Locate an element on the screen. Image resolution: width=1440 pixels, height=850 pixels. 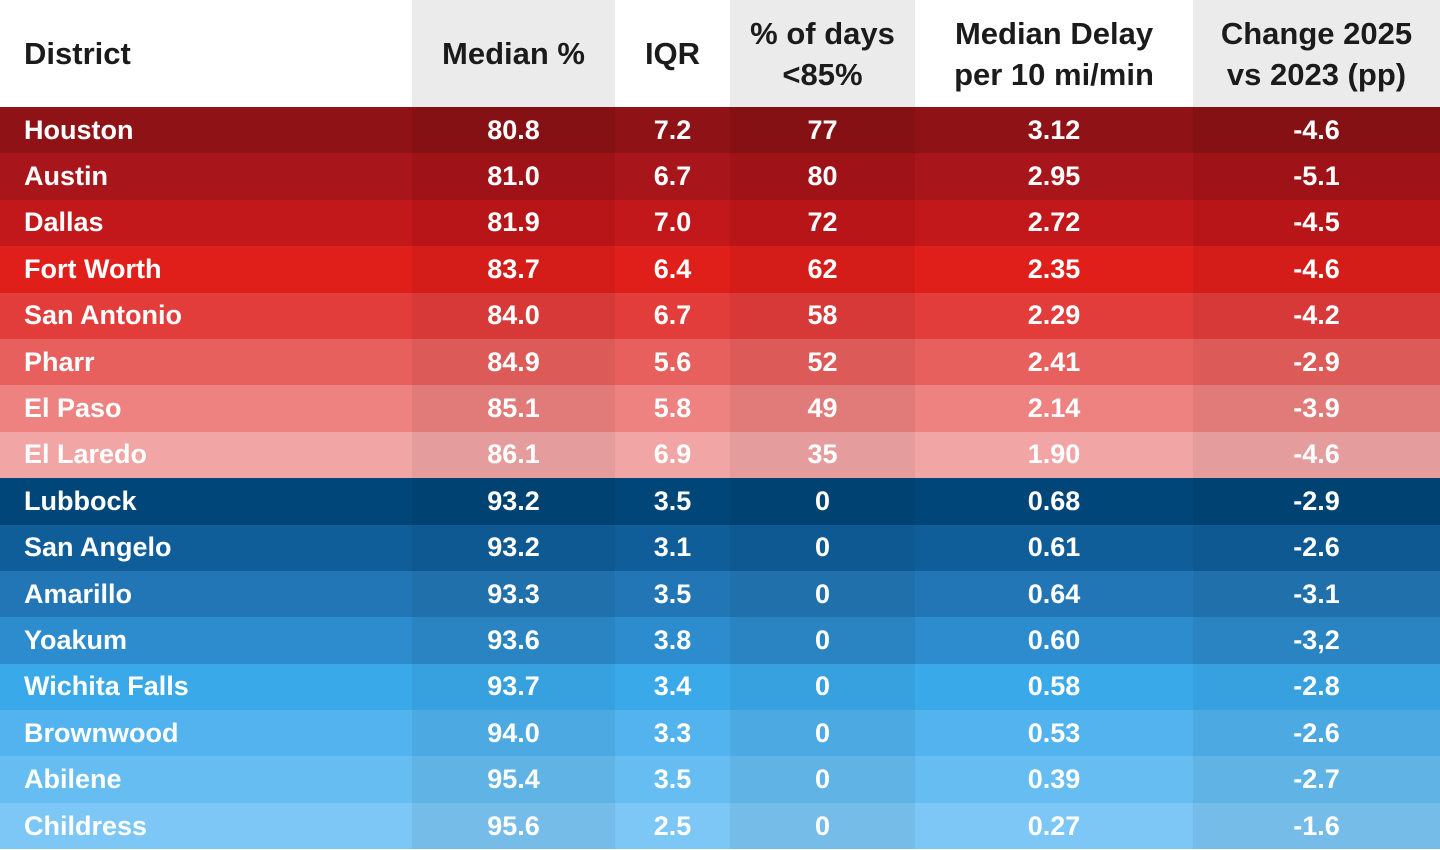
value-cell: 0.64 is located at coordinates (1054, 593).